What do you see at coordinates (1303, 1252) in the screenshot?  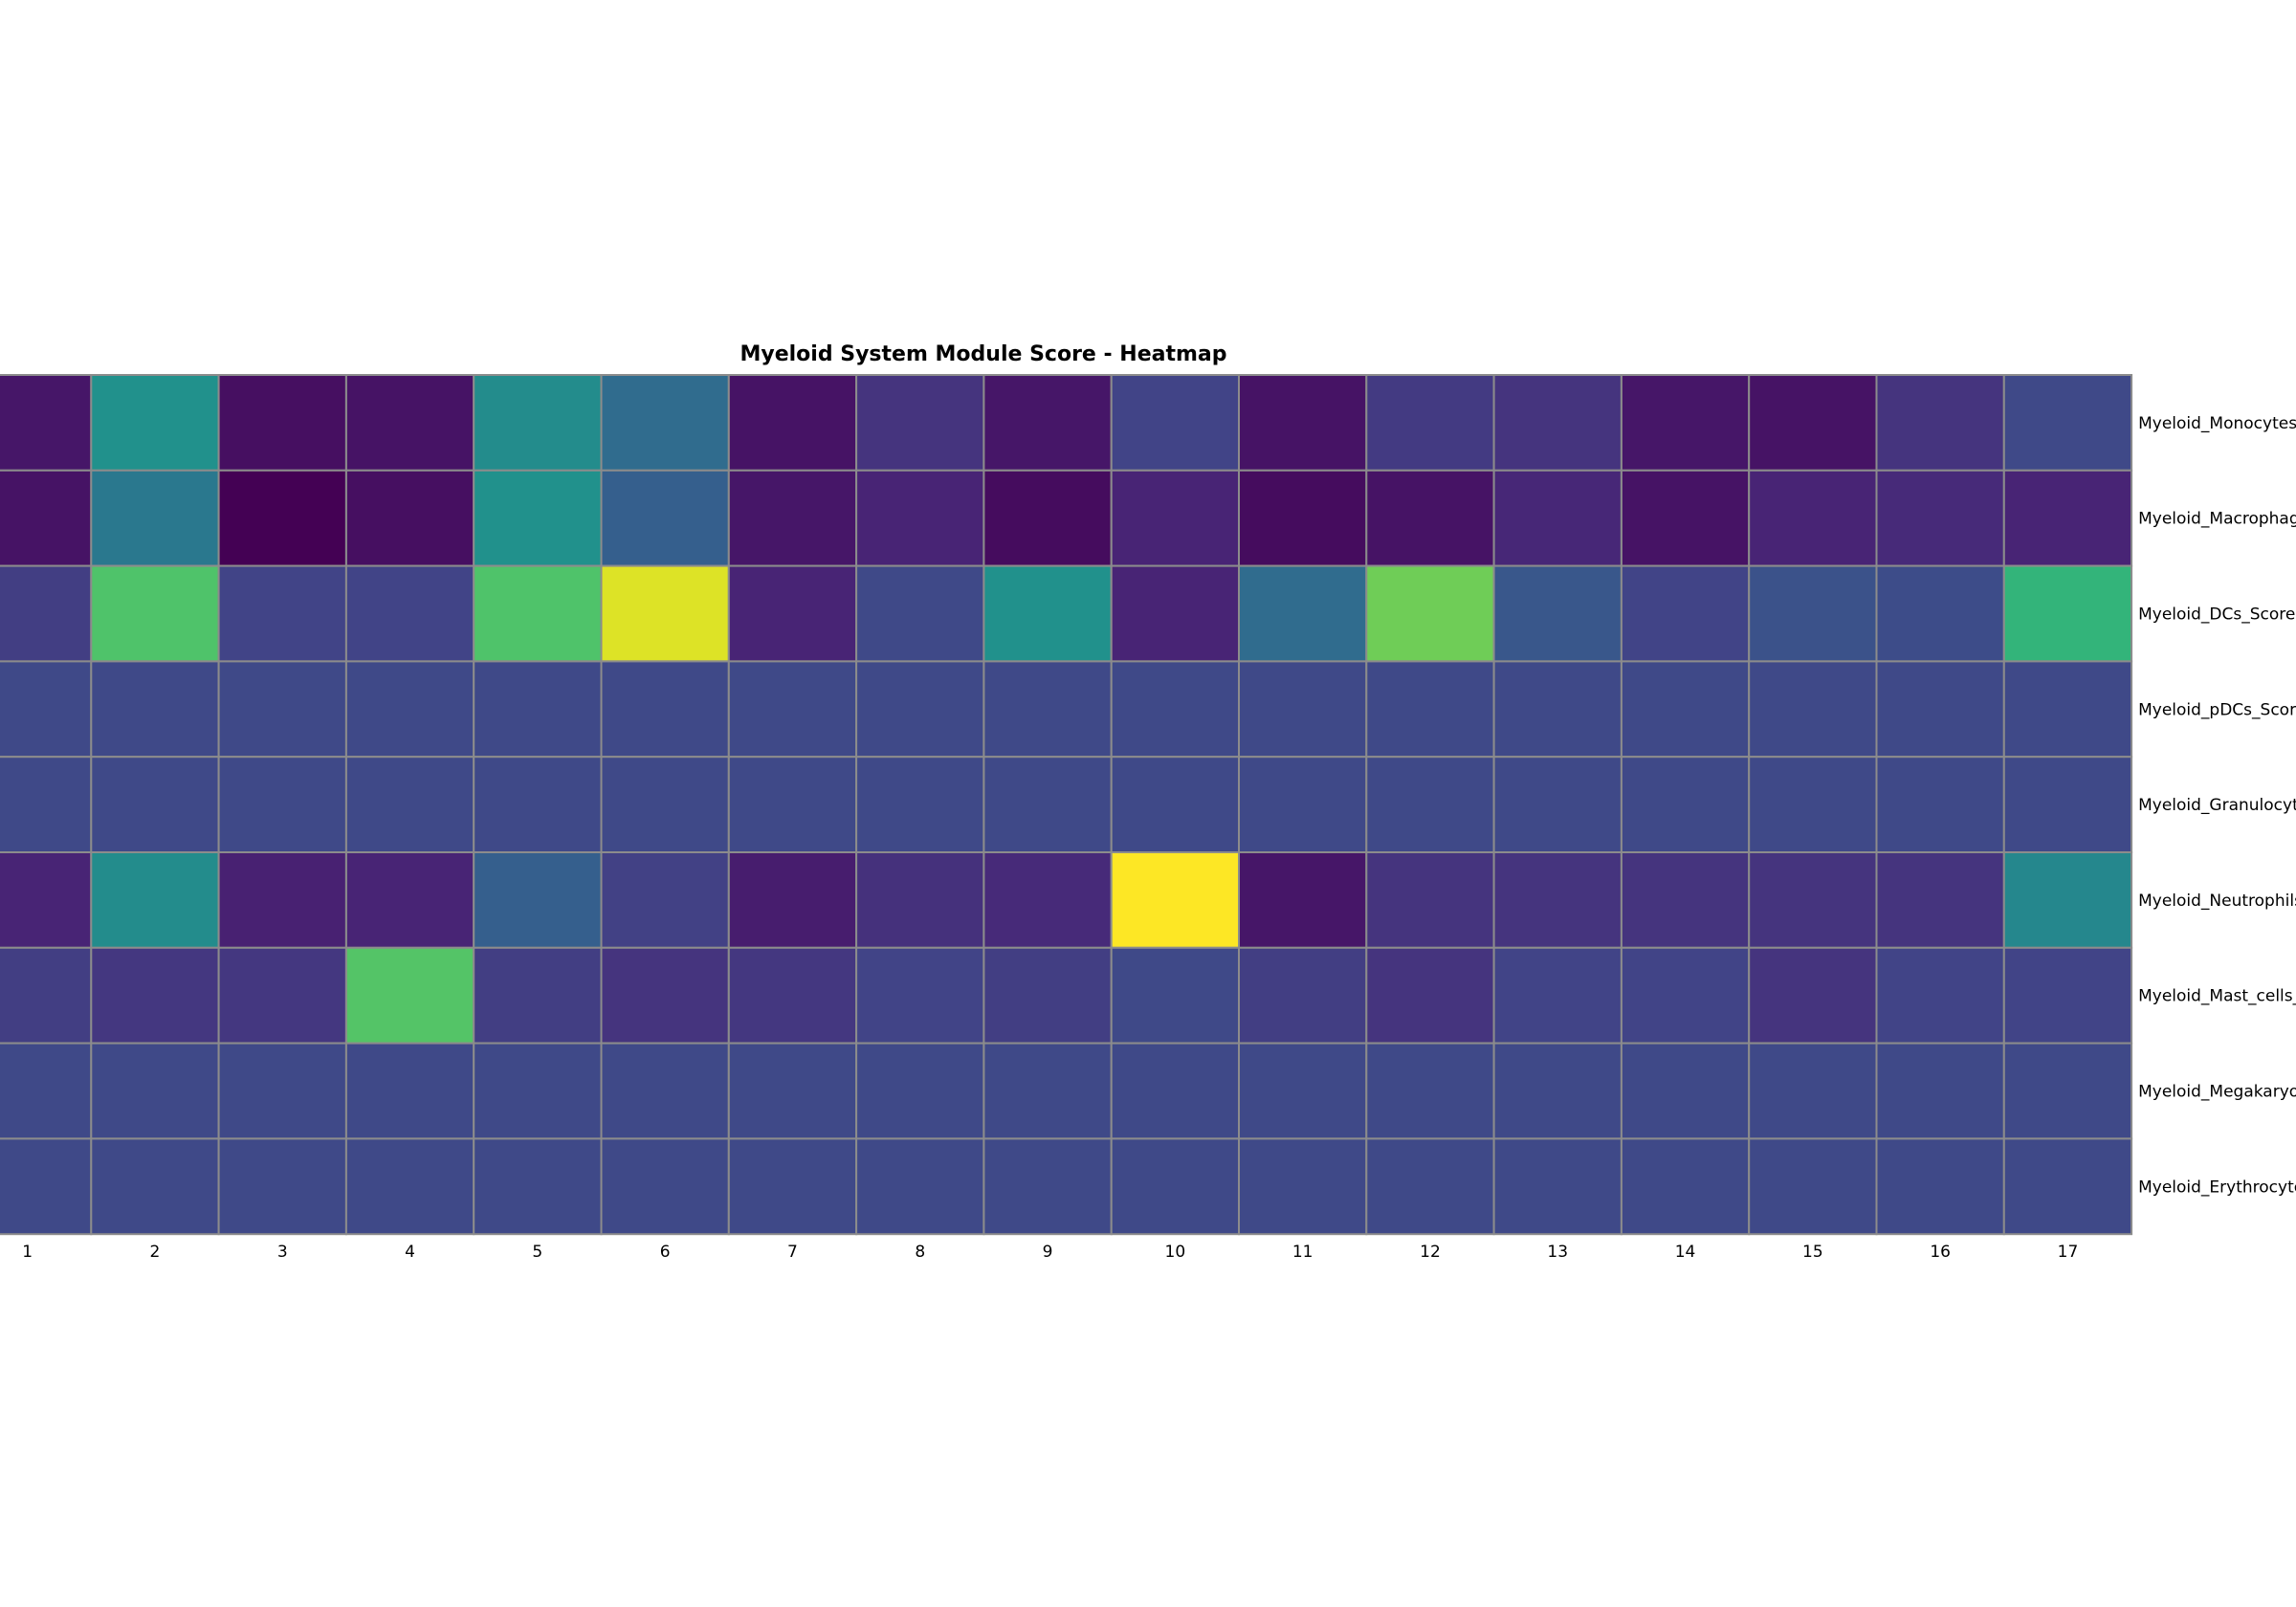 I see `x-tick-label: 11` at bounding box center [1303, 1252].